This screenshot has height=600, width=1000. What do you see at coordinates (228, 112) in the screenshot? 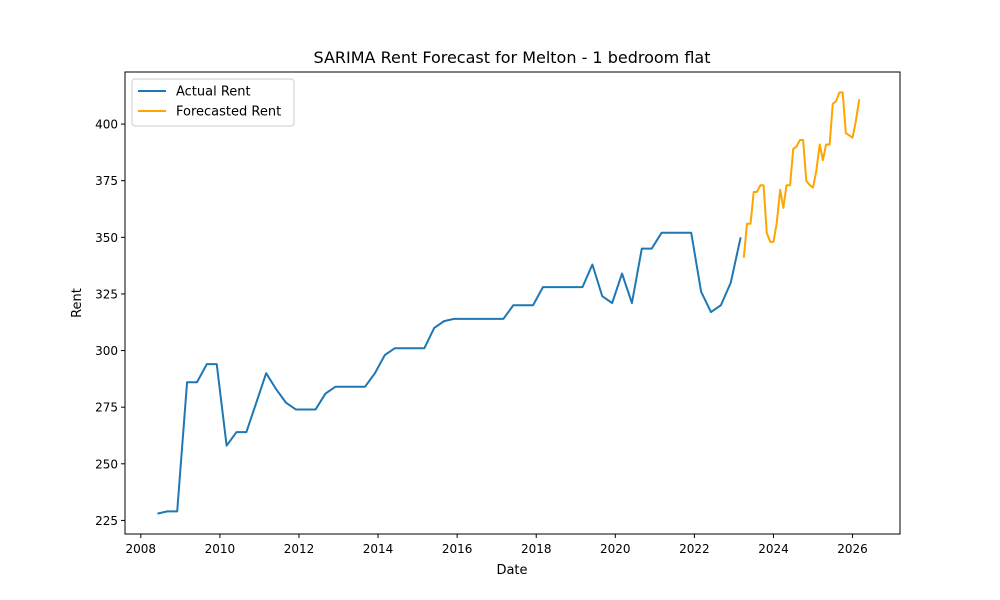
I see `legend-label-forecasted-rent: Forecasted Rent` at bounding box center [228, 112].